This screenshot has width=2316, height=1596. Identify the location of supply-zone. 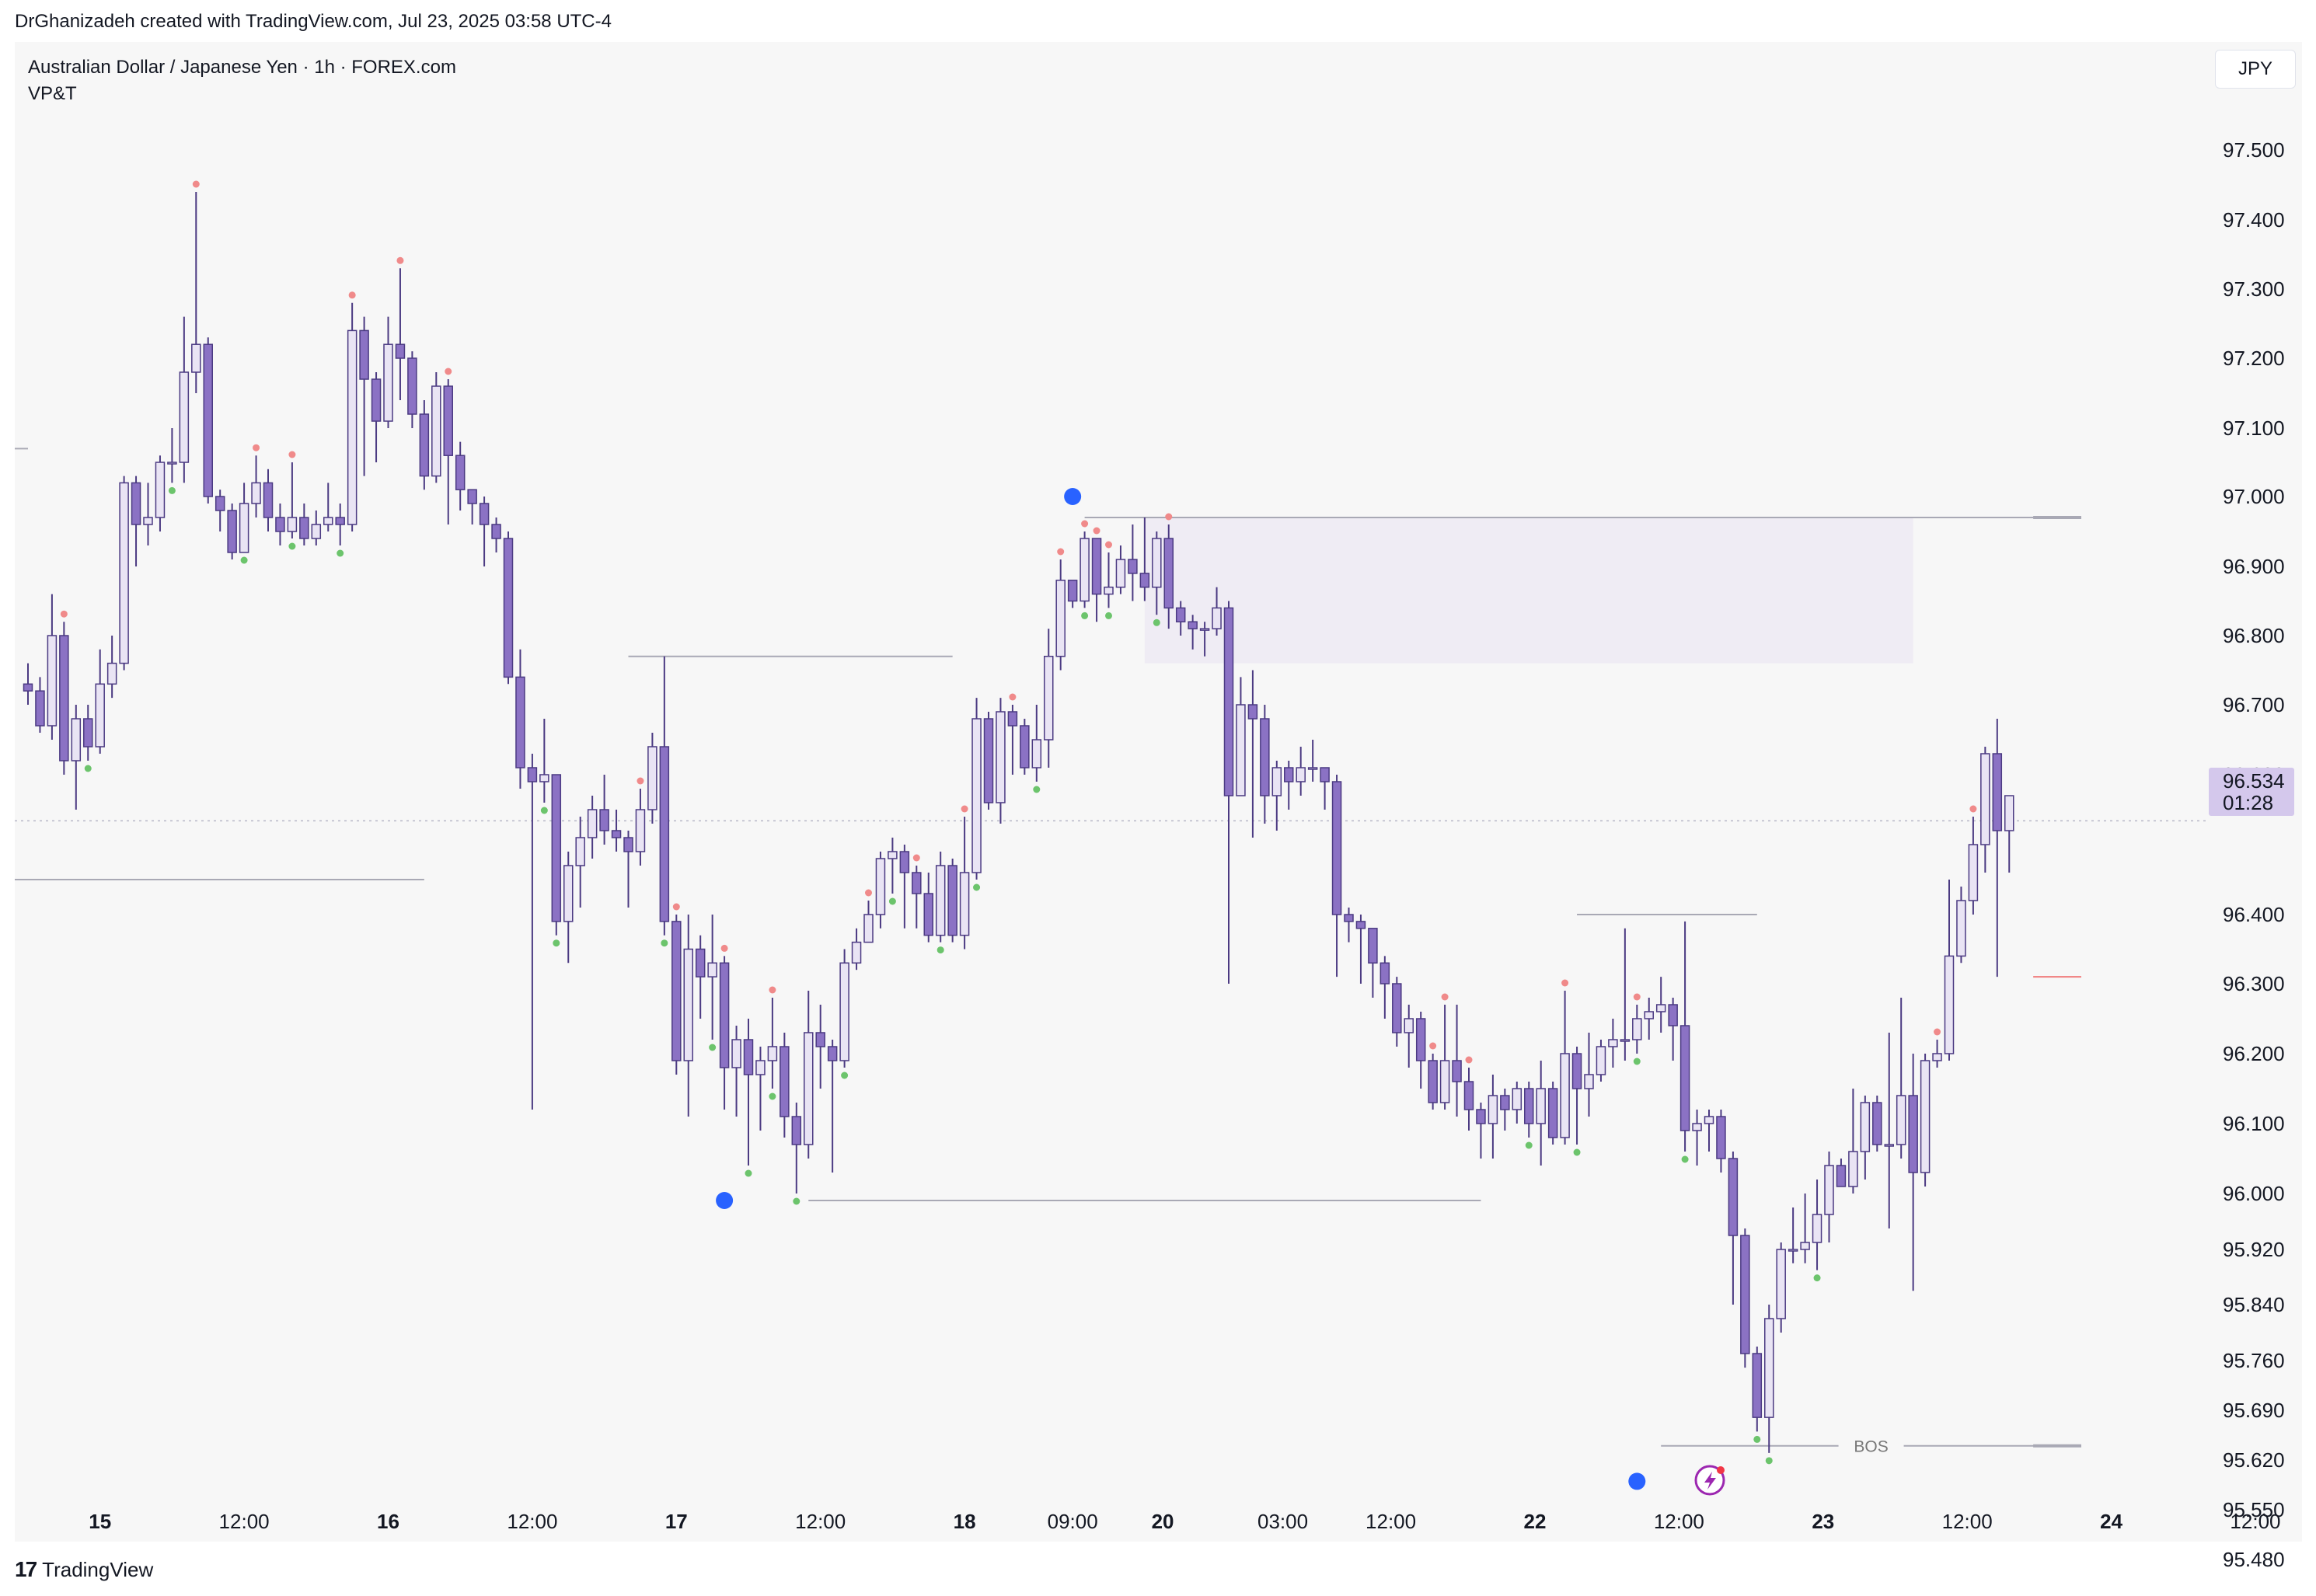
(1528, 590).